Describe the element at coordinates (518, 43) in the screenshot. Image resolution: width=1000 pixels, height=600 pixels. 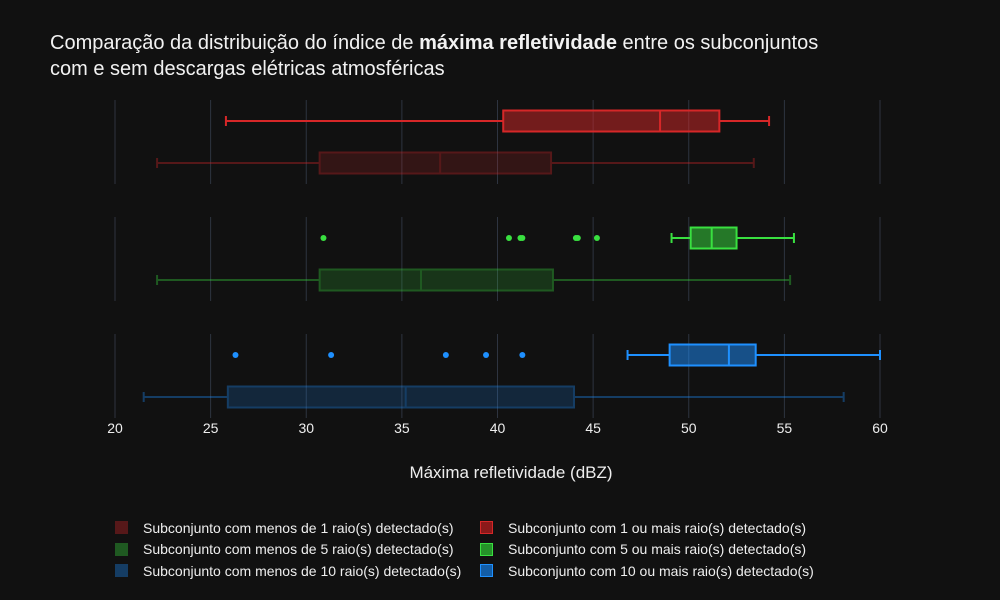
I see `title-bold: máxima refletividade` at that location.